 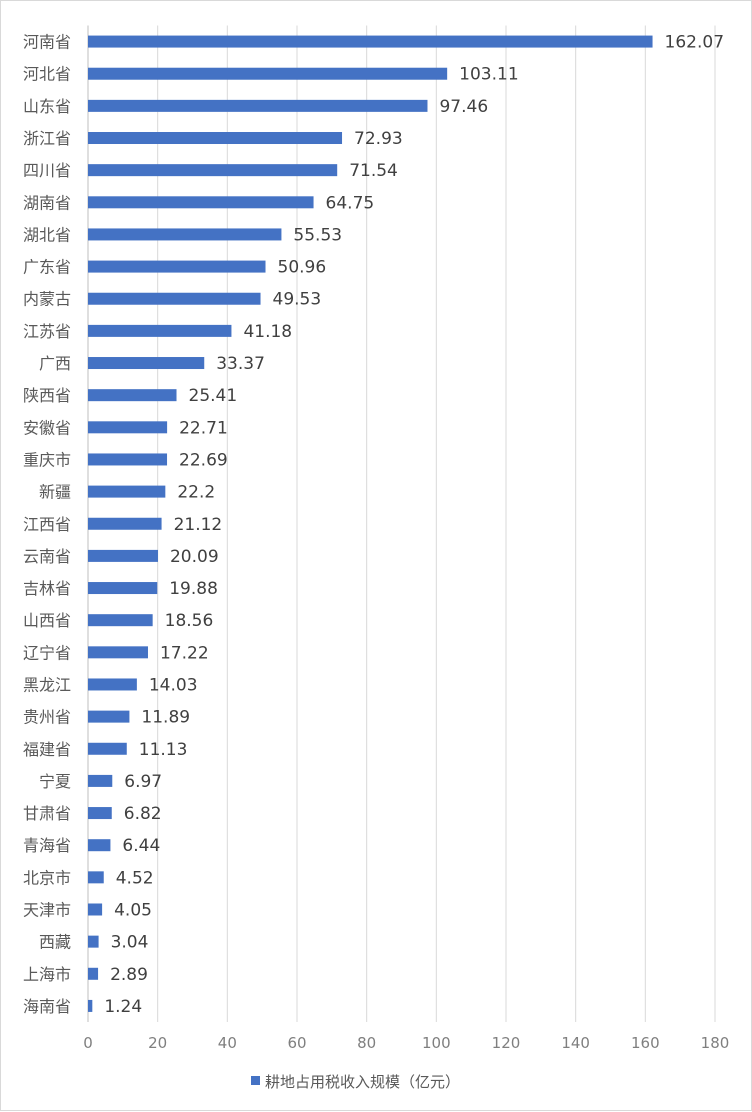 What do you see at coordinates (55, 363) in the screenshot?
I see `category-label: 广西` at bounding box center [55, 363].